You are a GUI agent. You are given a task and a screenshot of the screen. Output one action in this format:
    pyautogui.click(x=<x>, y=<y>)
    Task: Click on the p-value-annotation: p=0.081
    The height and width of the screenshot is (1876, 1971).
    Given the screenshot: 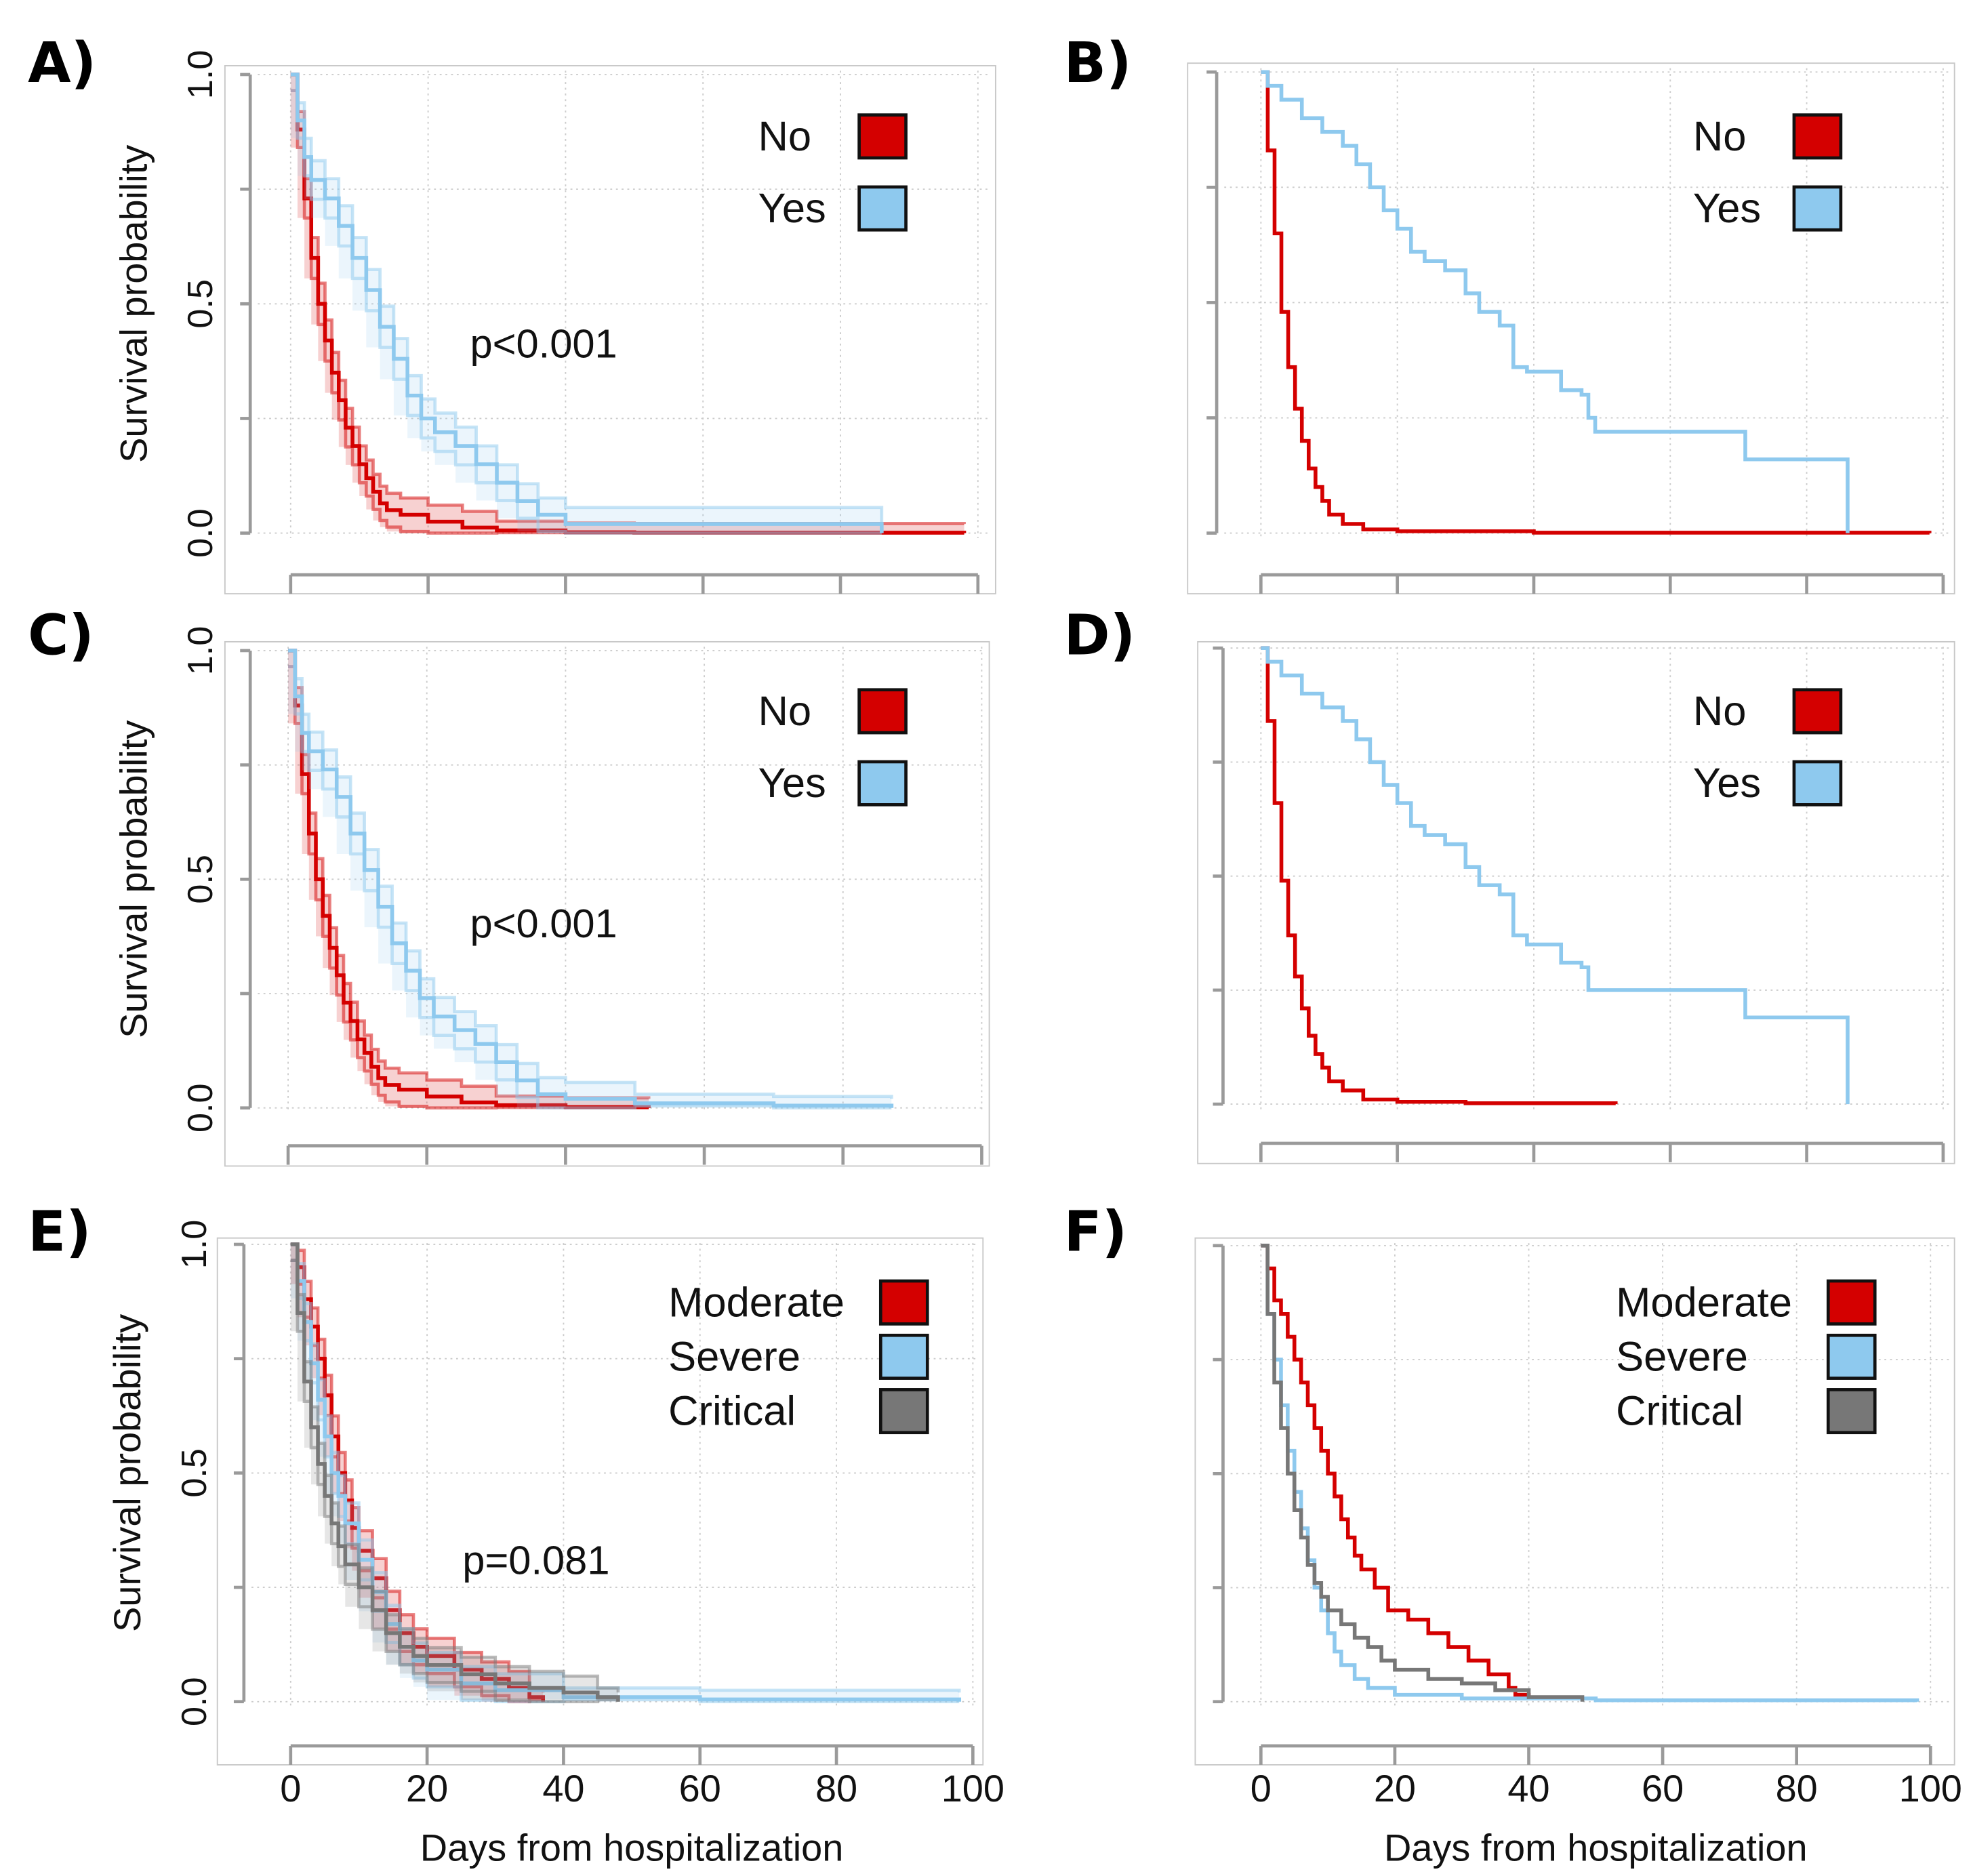 What is the action you would take?
    pyautogui.click(x=535, y=1561)
    